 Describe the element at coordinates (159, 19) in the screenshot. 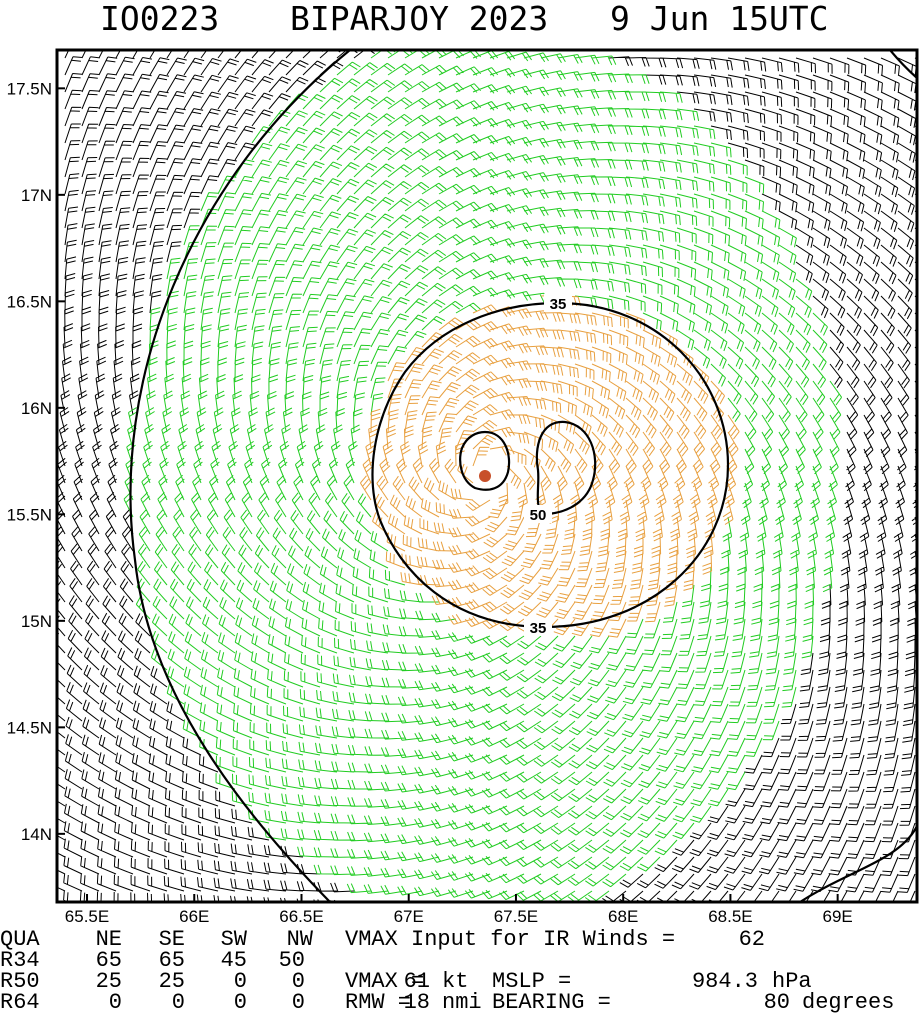

I see `storm-id: IO0223` at that location.